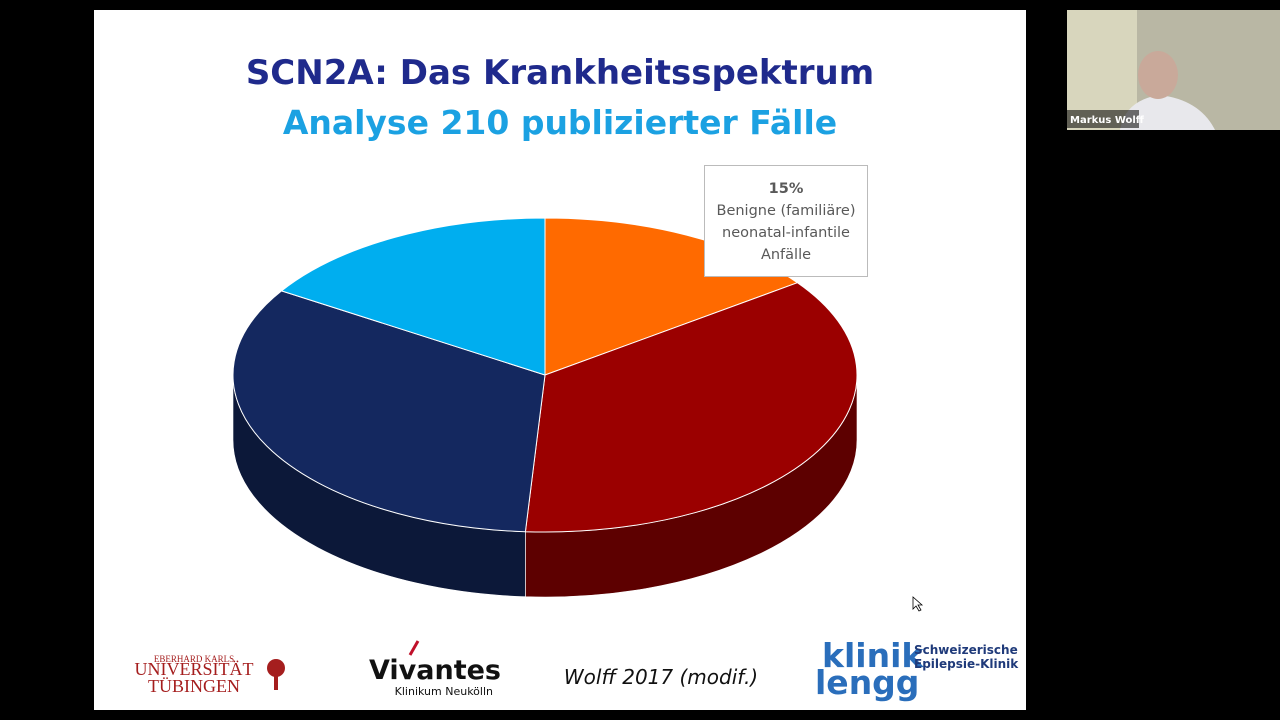  Describe the element at coordinates (1167, 112) in the screenshot. I see `webcam-person` at that location.